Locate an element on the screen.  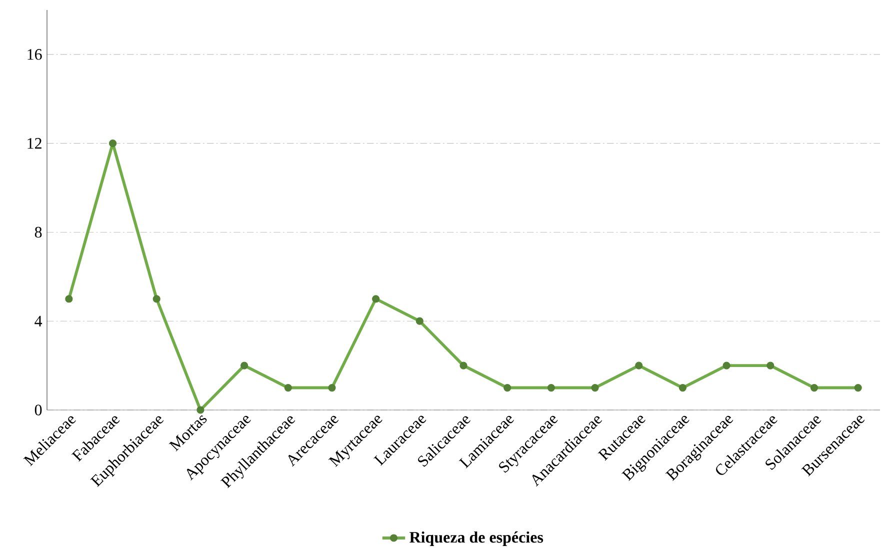
y-tick-label: 12 is located at coordinates (35, 143).